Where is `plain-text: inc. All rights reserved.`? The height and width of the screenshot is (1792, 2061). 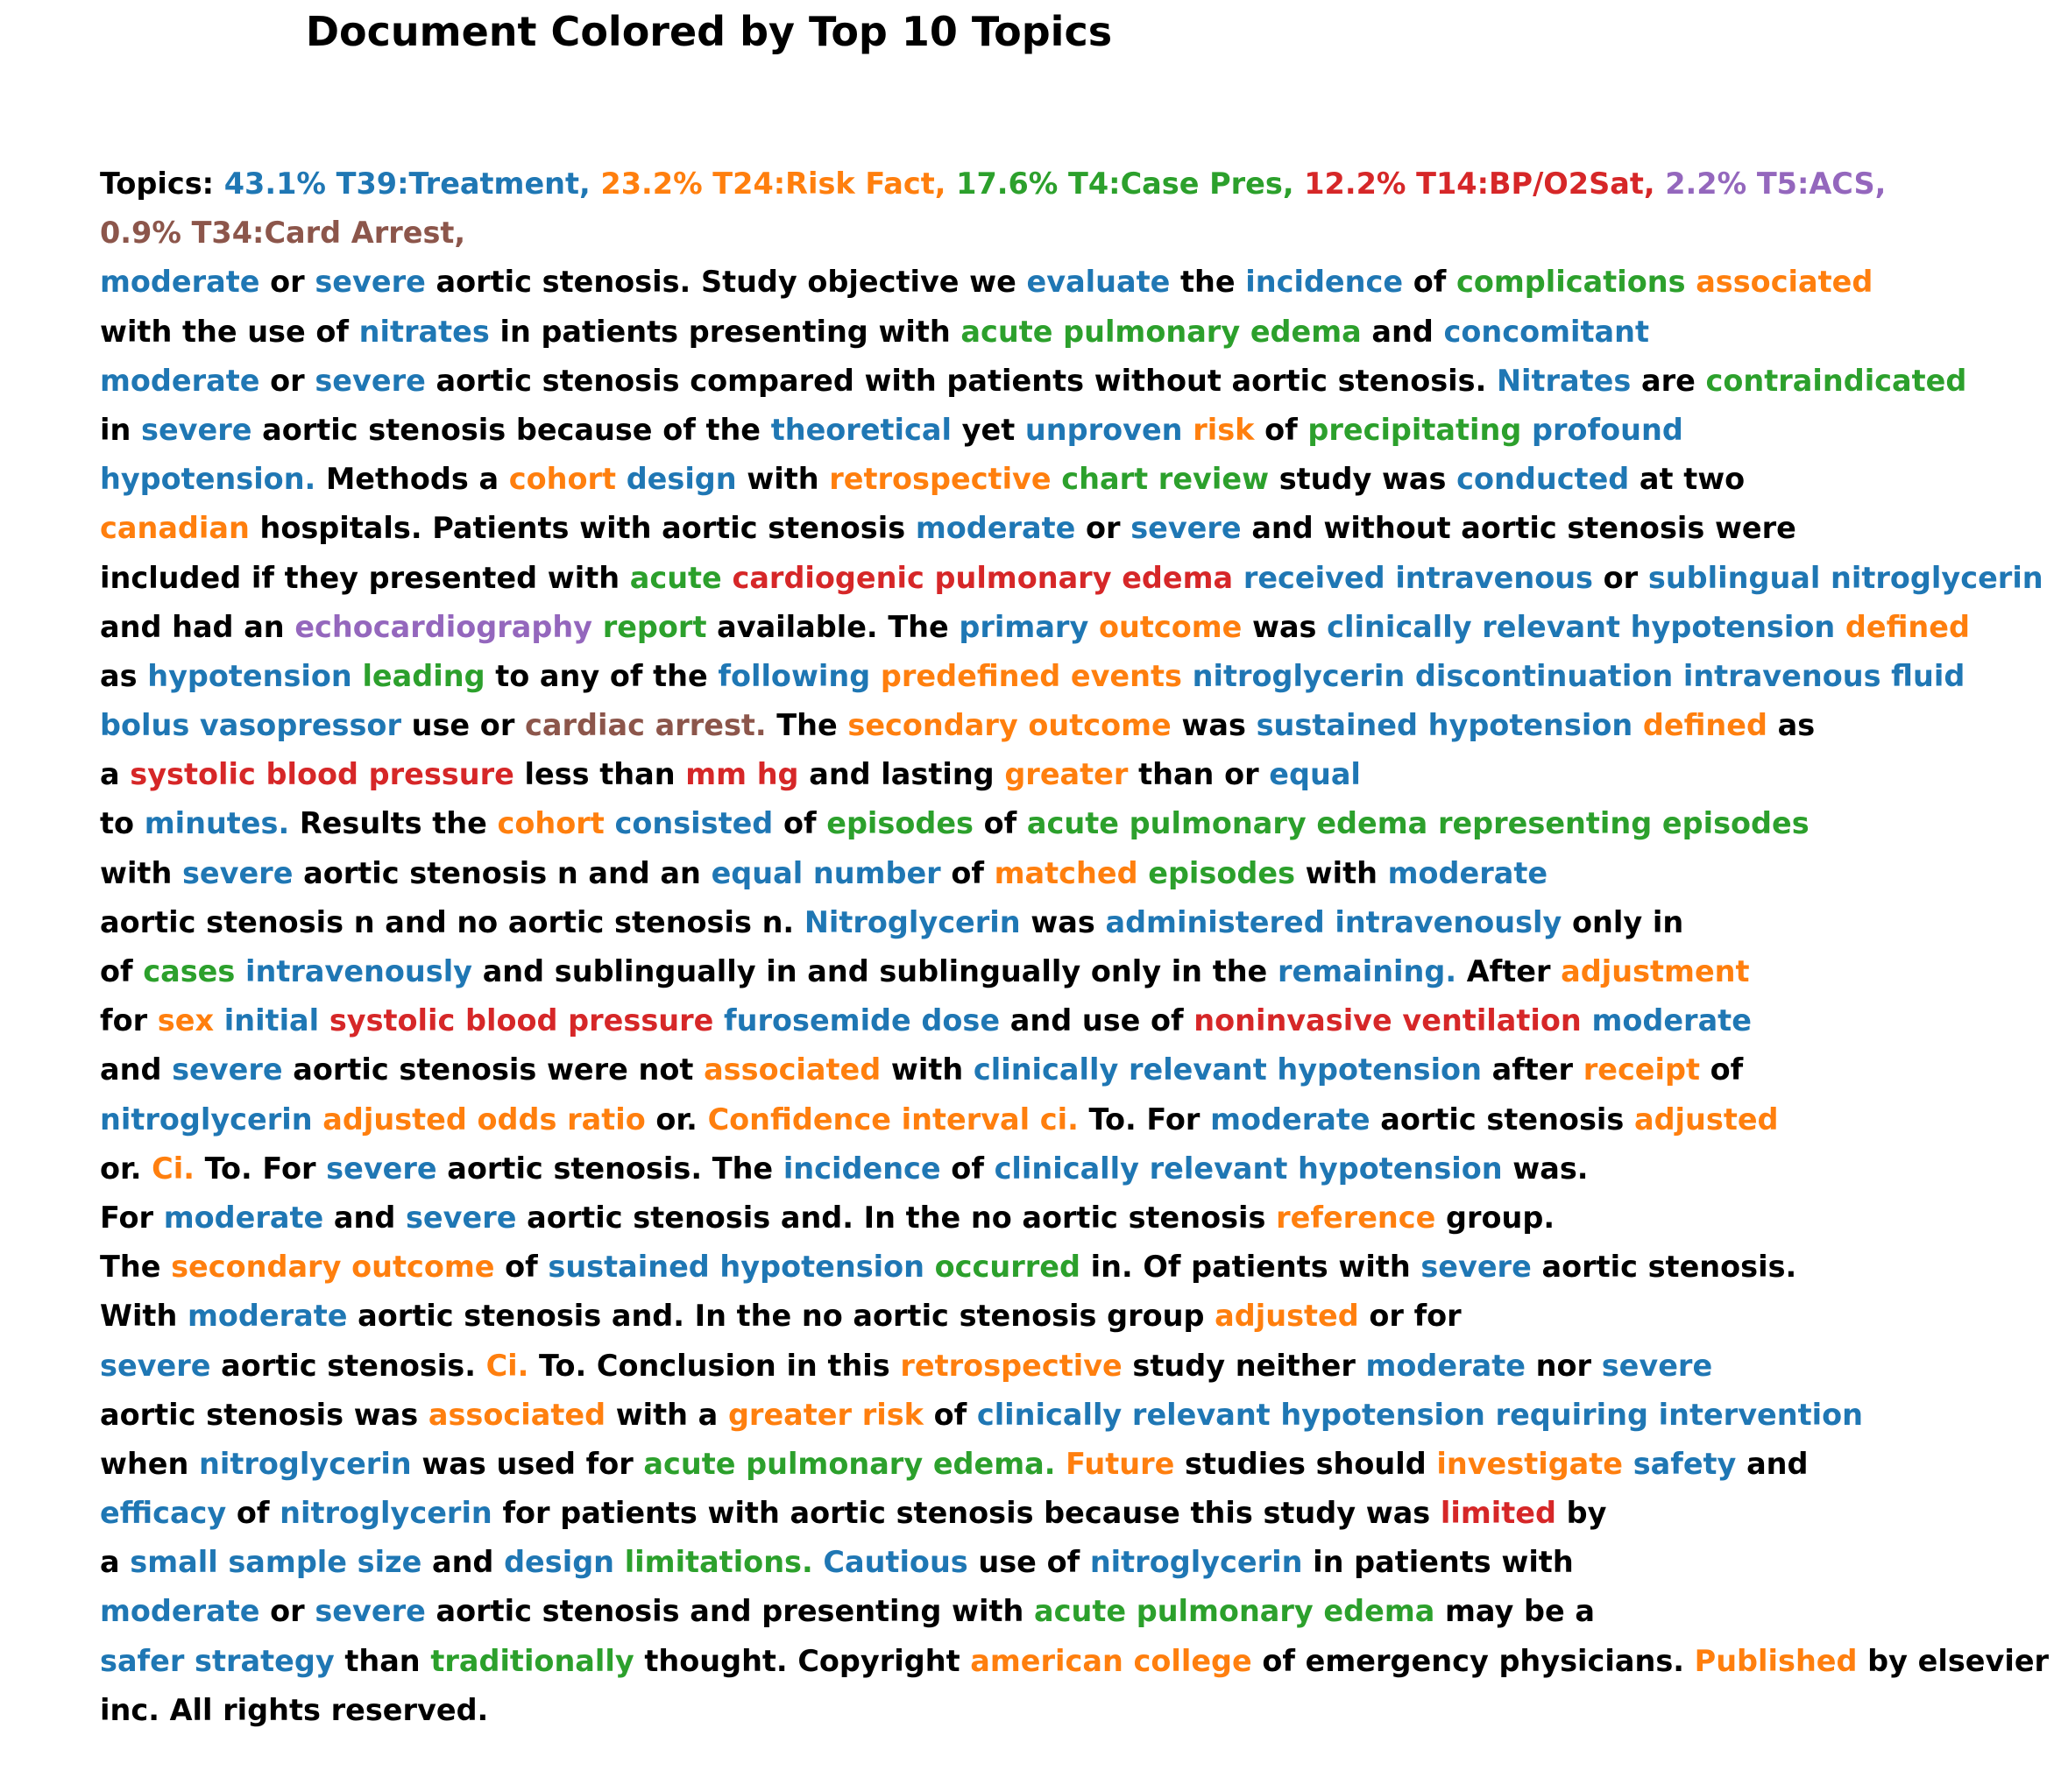
plain-text: inc. All rights reserved. is located at coordinates (294, 1709).